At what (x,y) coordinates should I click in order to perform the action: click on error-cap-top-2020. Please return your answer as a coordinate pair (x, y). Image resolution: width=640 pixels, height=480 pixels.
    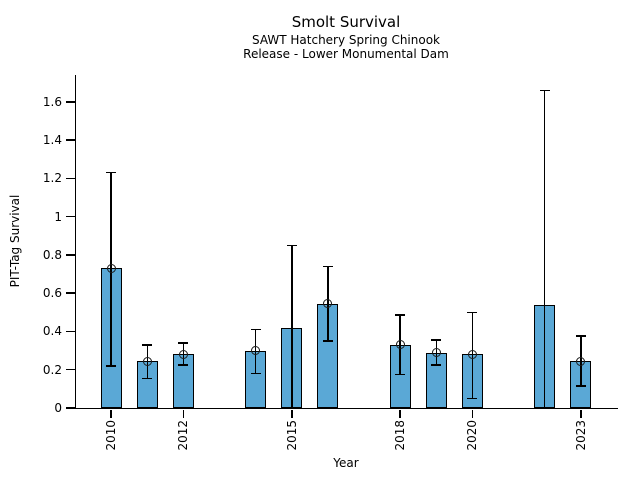
    Looking at the image, I should click on (472, 312).